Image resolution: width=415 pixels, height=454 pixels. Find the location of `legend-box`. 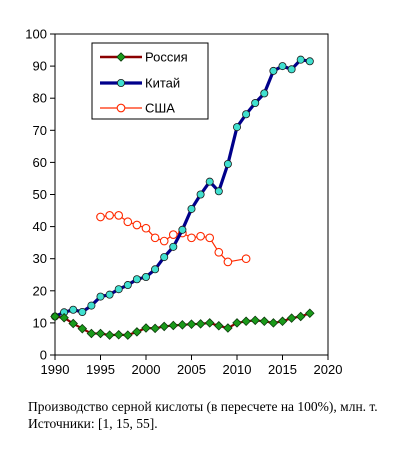

legend-box is located at coordinates (150, 81).